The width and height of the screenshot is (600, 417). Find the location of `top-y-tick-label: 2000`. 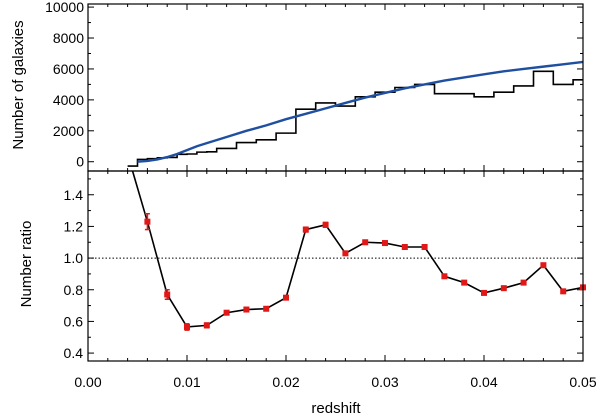

top-y-tick-label: 2000 is located at coordinates (68, 131).